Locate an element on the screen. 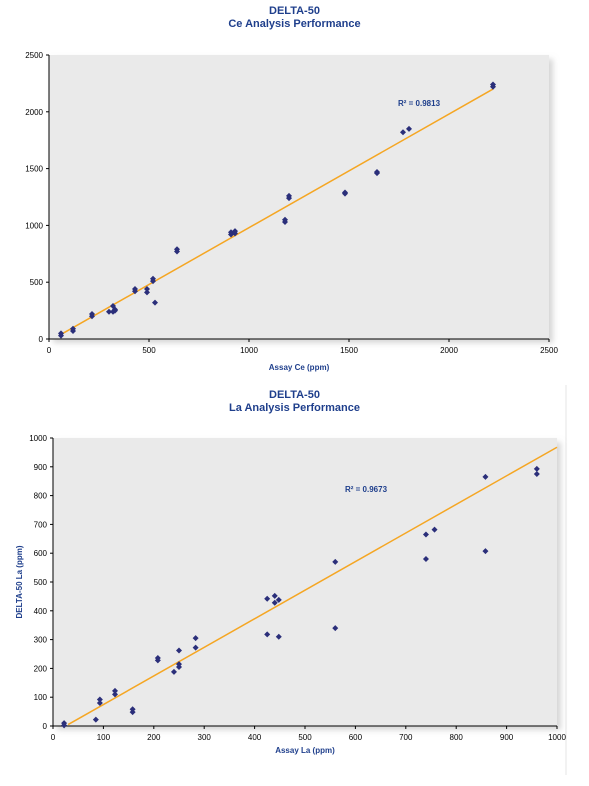 The height and width of the screenshot is (786, 589). la-xtick-label: 0 is located at coordinates (53, 737).